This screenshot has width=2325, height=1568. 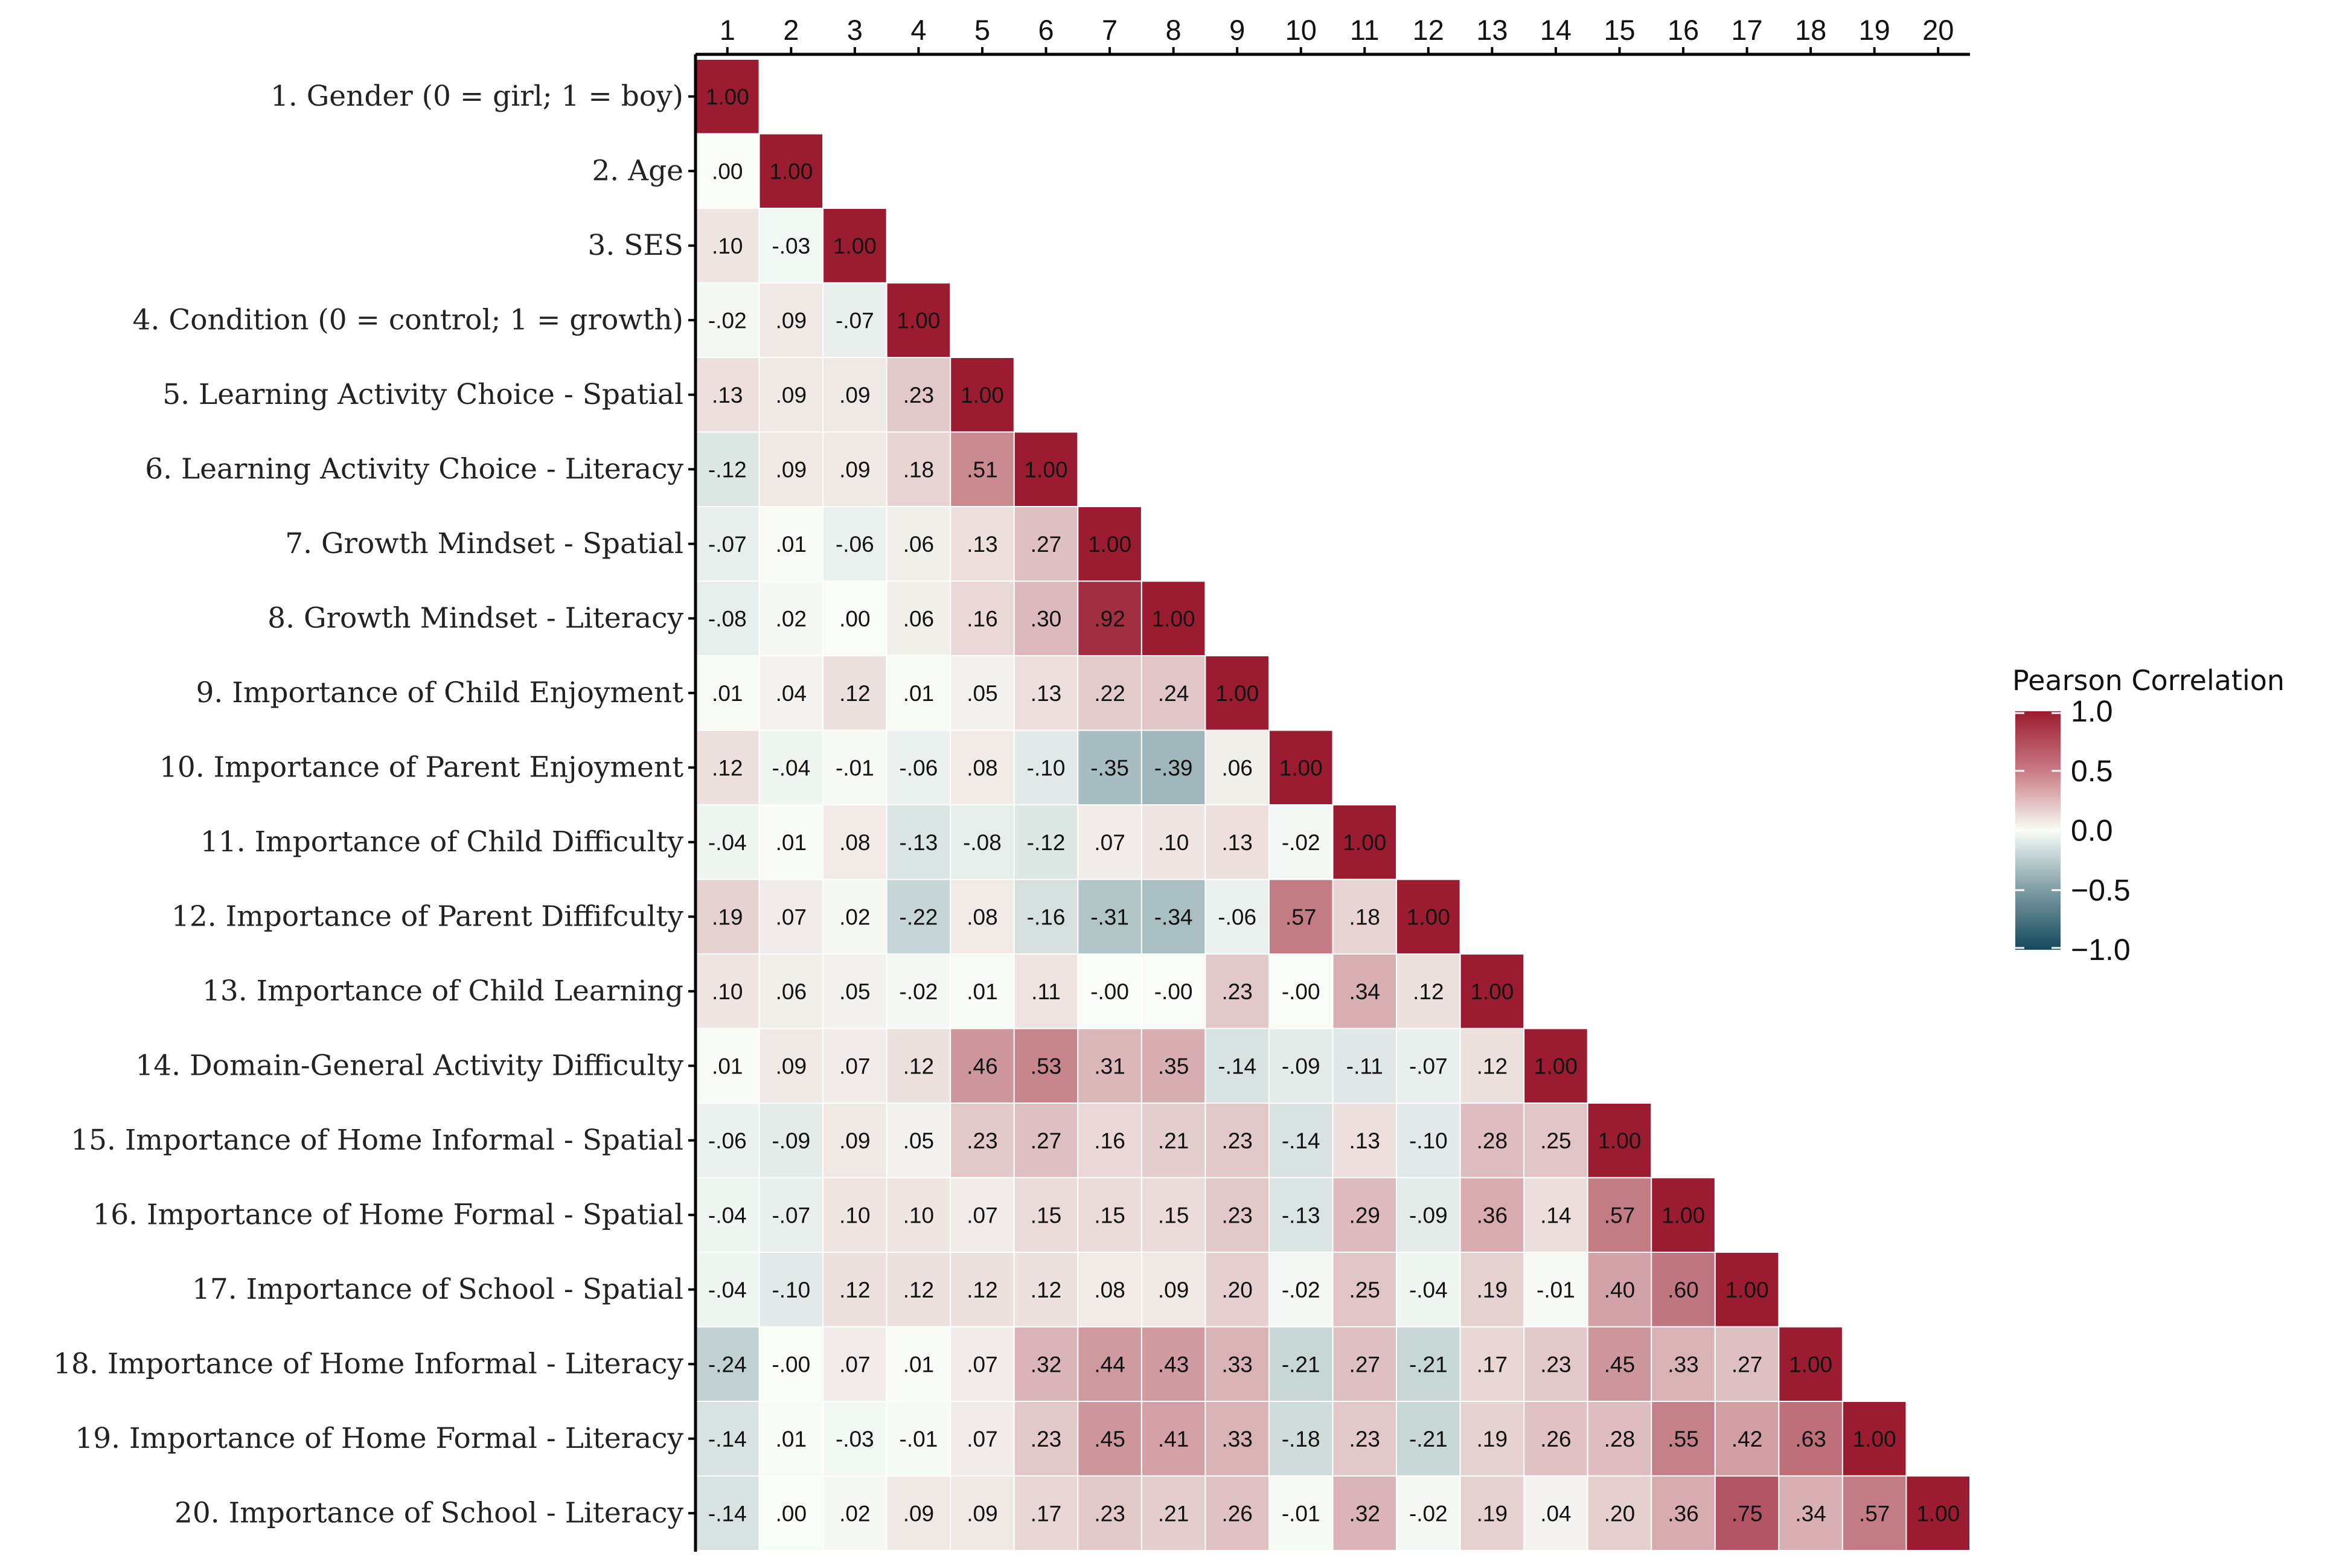 What do you see at coordinates (791, 767) in the screenshot?
I see `heatmap-cell-r10-c2` at bounding box center [791, 767].